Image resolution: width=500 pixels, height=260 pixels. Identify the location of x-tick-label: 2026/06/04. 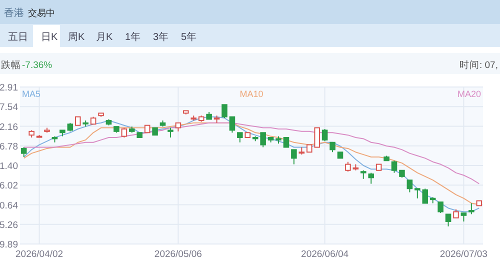
(325, 254).